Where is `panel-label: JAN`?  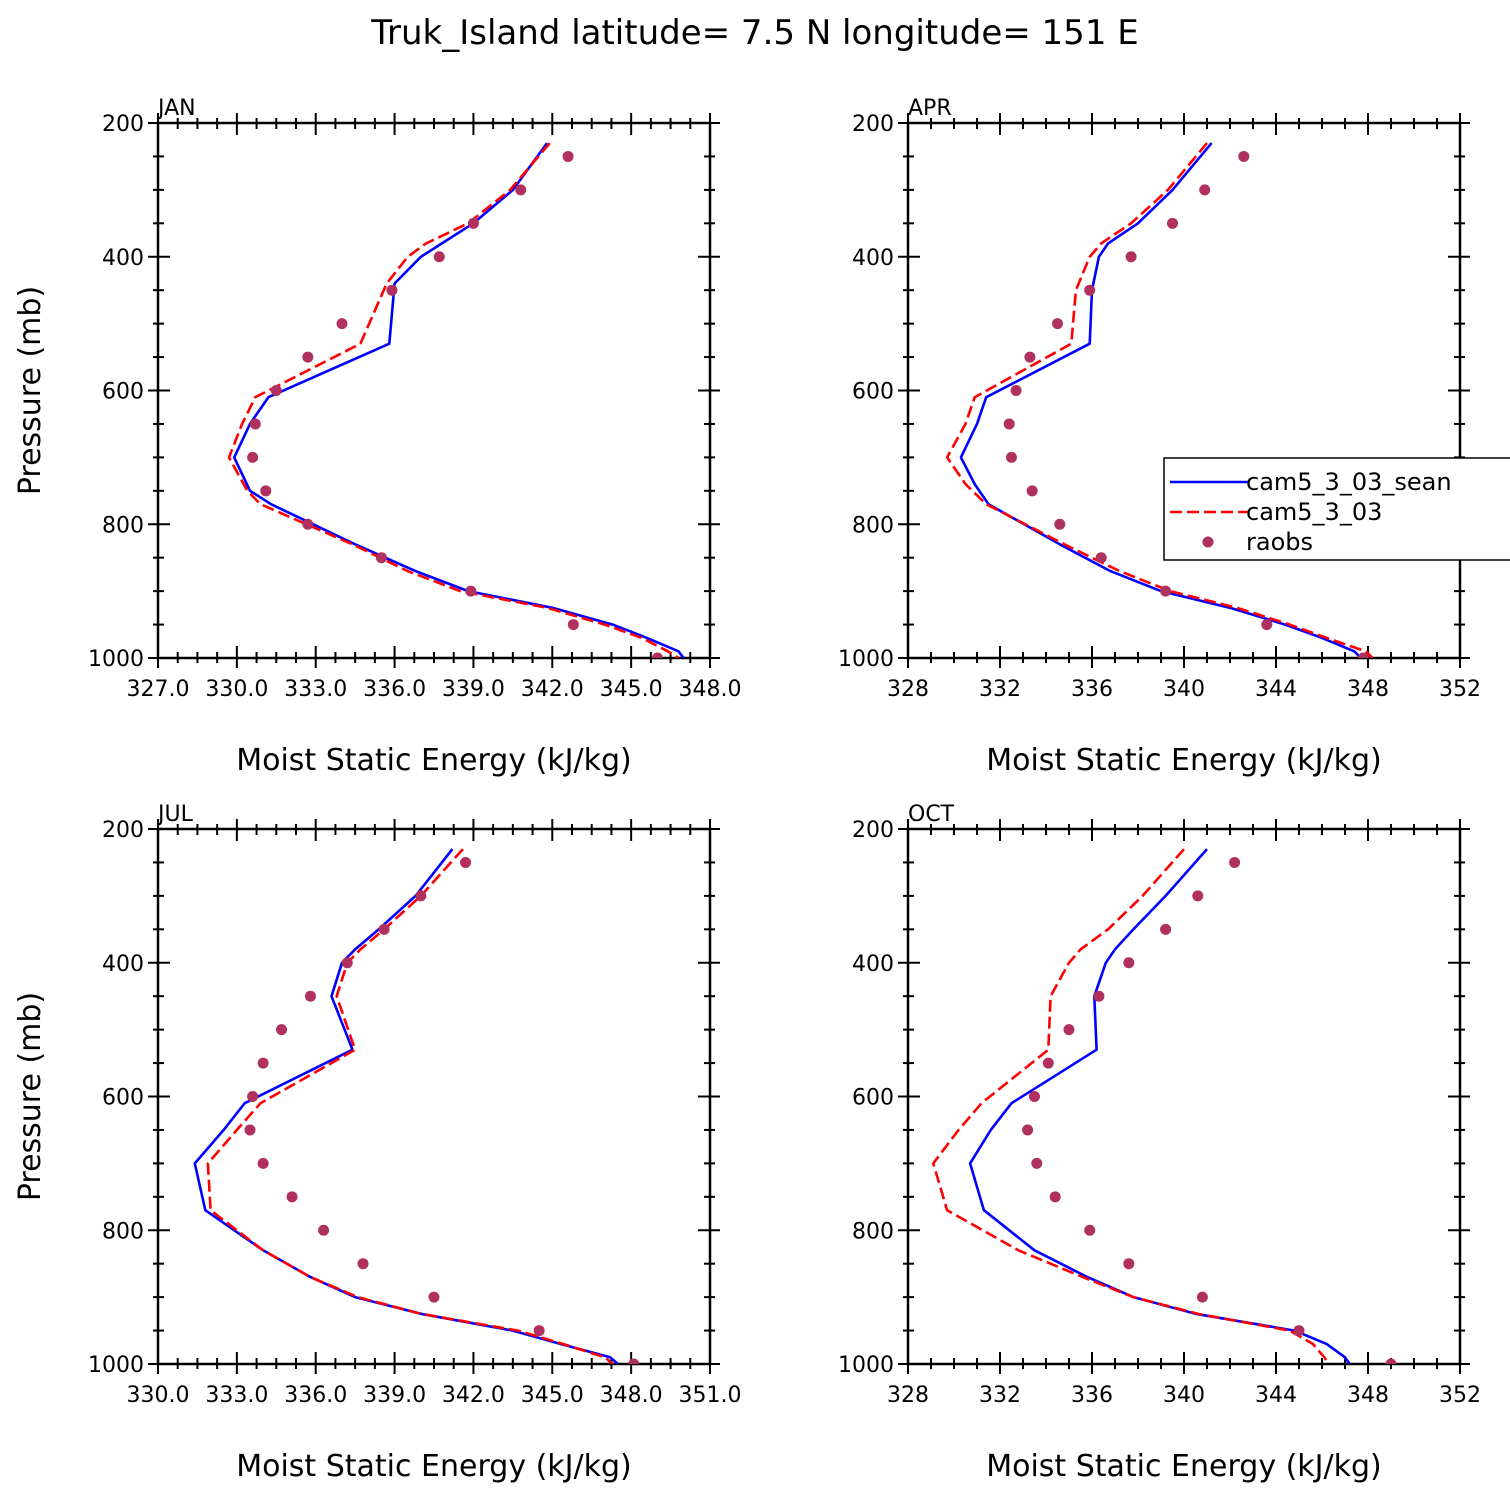 panel-label: JAN is located at coordinates (176, 108).